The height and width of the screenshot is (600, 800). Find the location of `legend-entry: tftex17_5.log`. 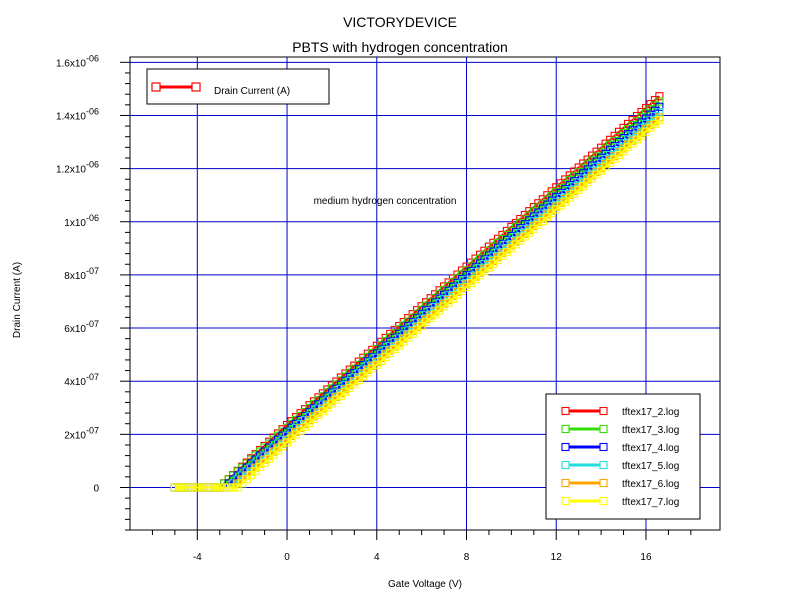

legend-entry: tftex17_5.log is located at coordinates (620, 466).